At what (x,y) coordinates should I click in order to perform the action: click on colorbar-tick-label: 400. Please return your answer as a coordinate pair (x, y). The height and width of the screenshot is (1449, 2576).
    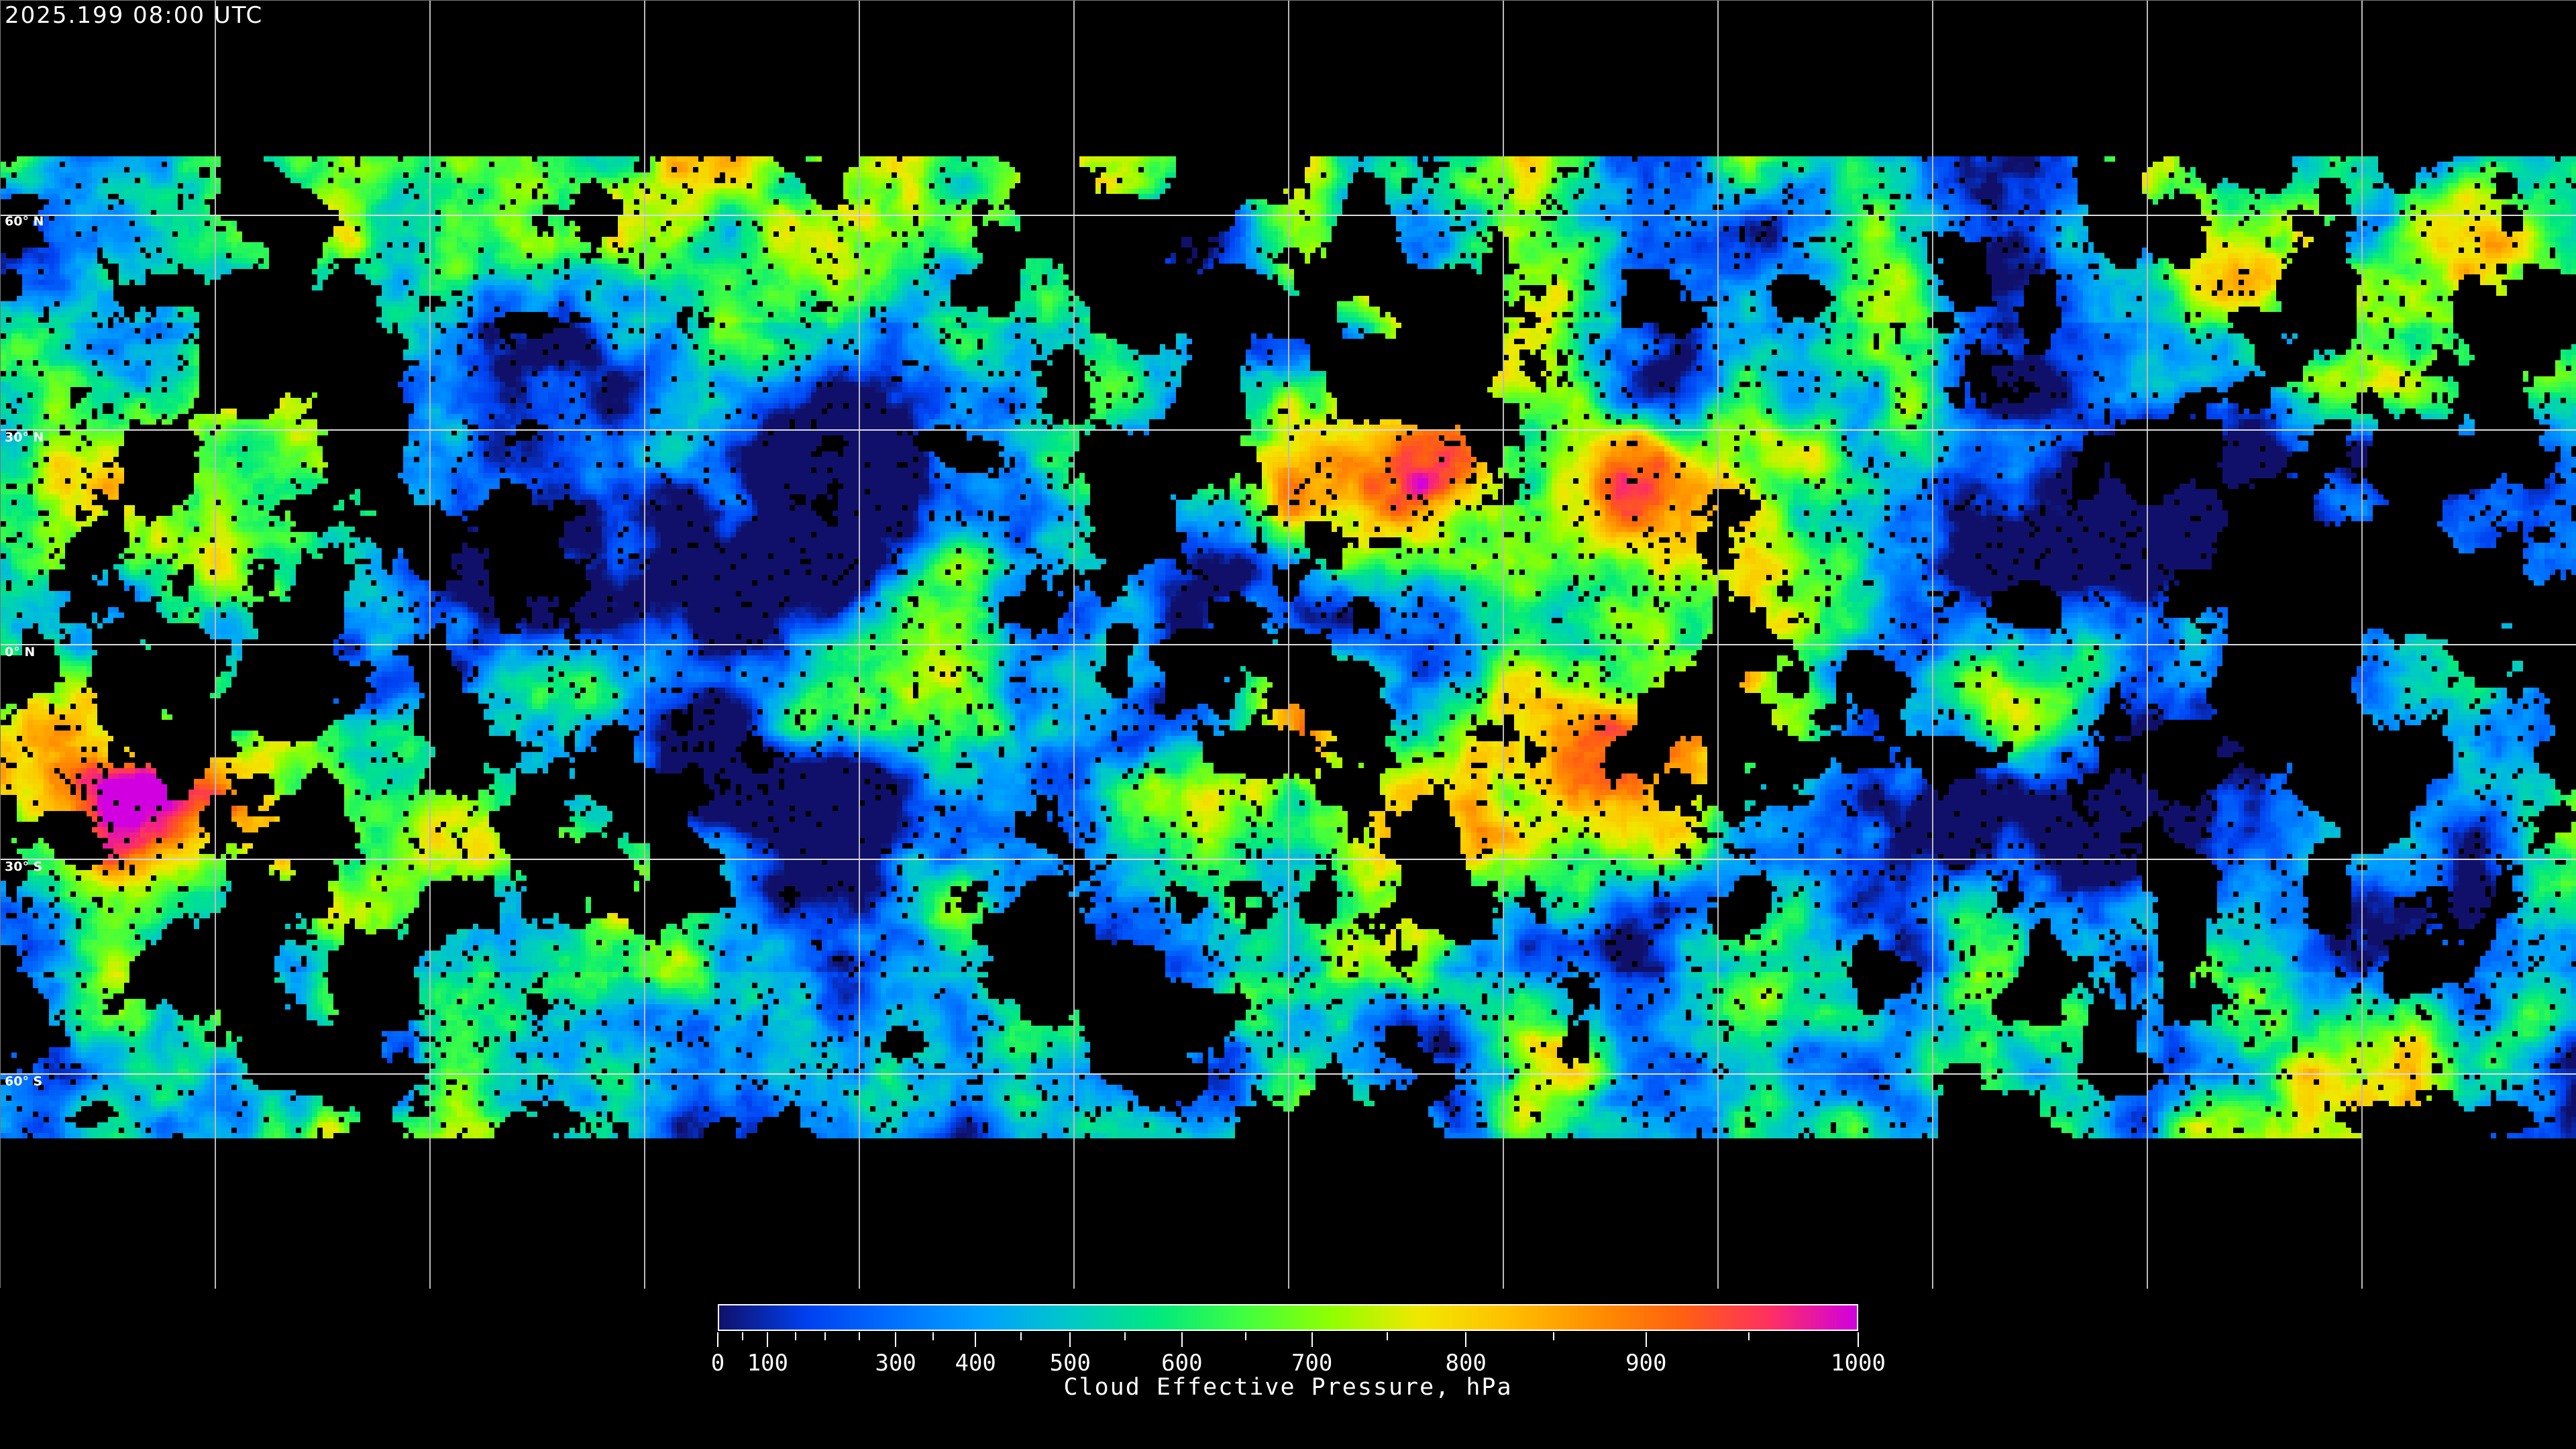
    Looking at the image, I should click on (975, 1363).